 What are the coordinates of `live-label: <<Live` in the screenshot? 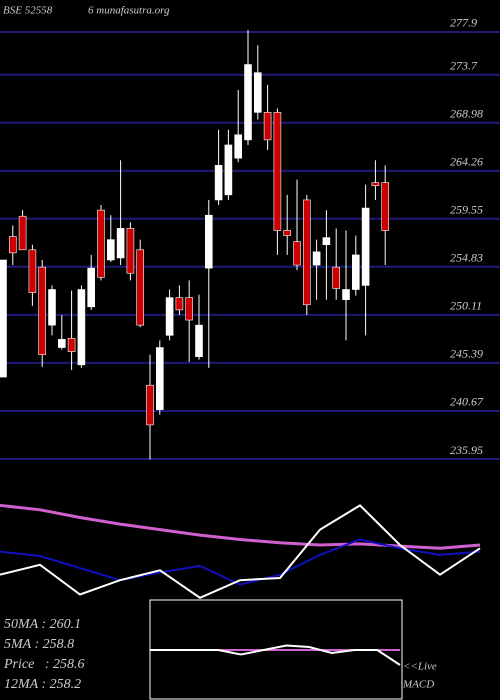 It's located at (420, 667).